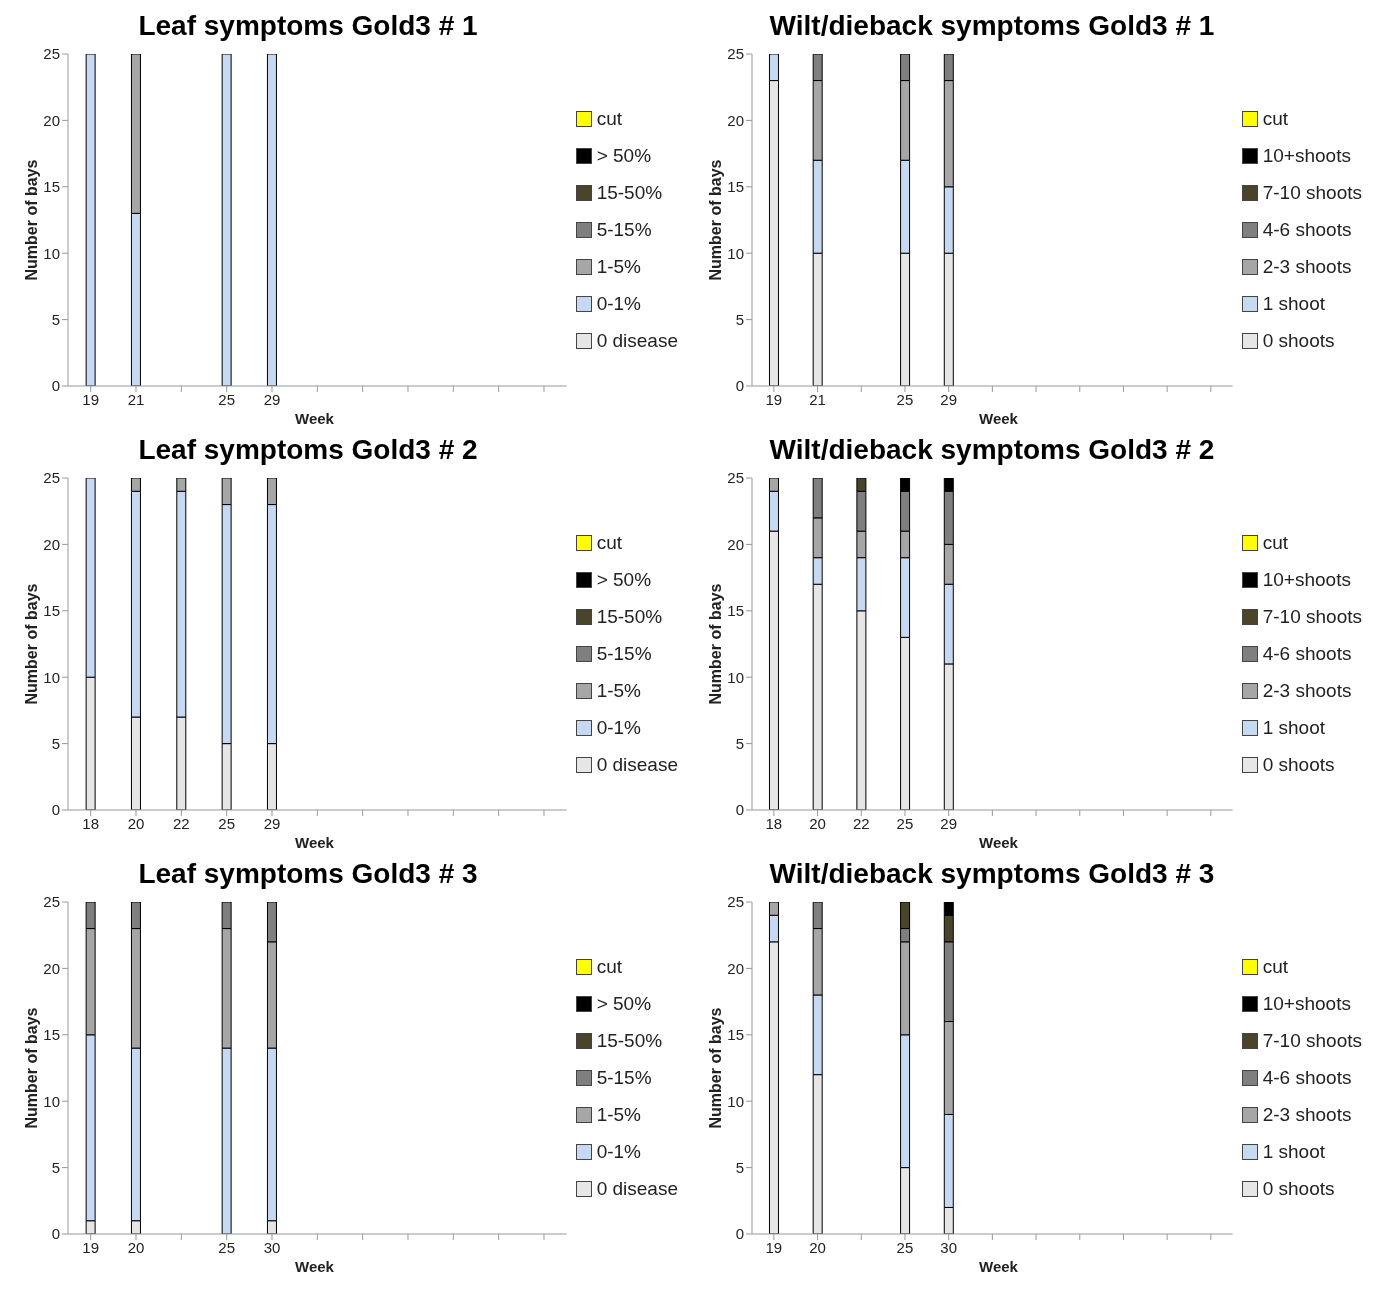 The image size is (1380, 1290). What do you see at coordinates (637, 340) in the screenshot?
I see `legend-label: 0 disease` at bounding box center [637, 340].